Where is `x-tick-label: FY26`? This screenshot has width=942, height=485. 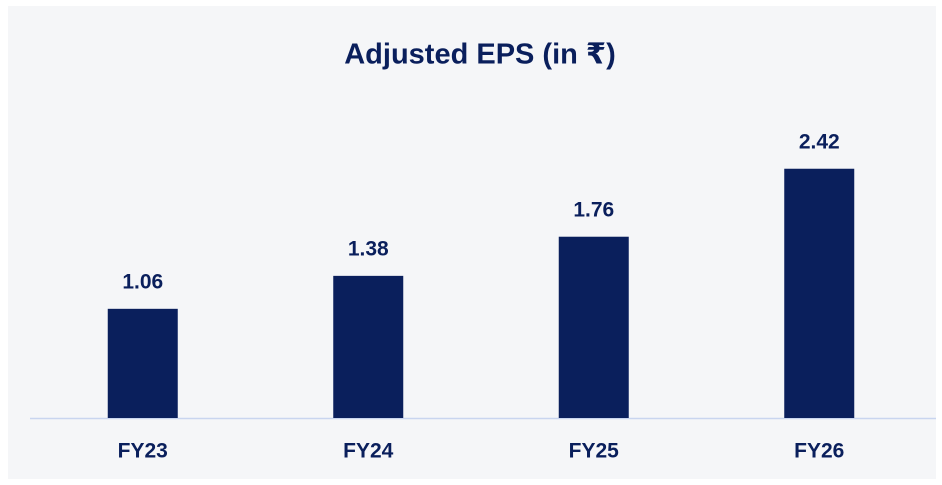
x-tick-label: FY26 is located at coordinates (819, 451).